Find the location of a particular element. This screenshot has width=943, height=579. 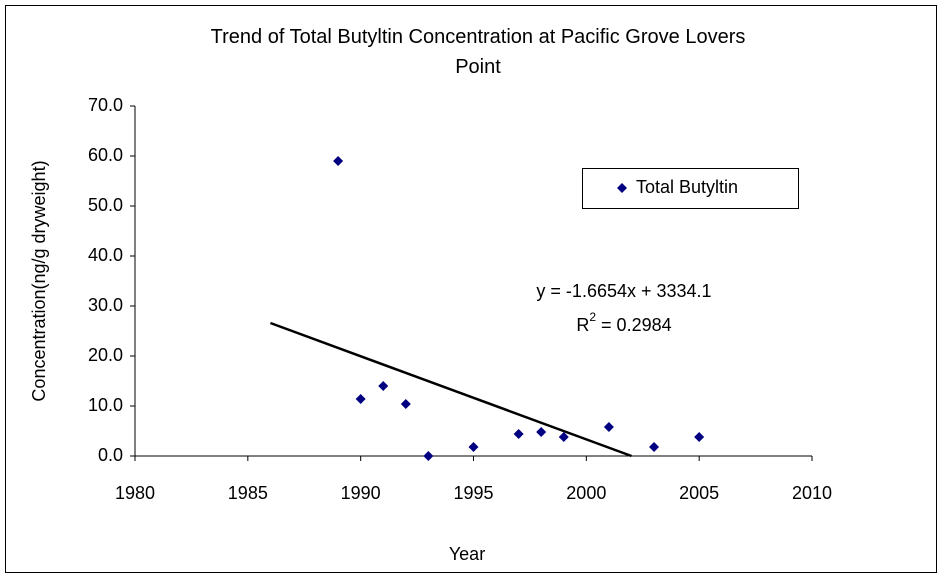

x-tick-label: 1990 is located at coordinates (361, 493).